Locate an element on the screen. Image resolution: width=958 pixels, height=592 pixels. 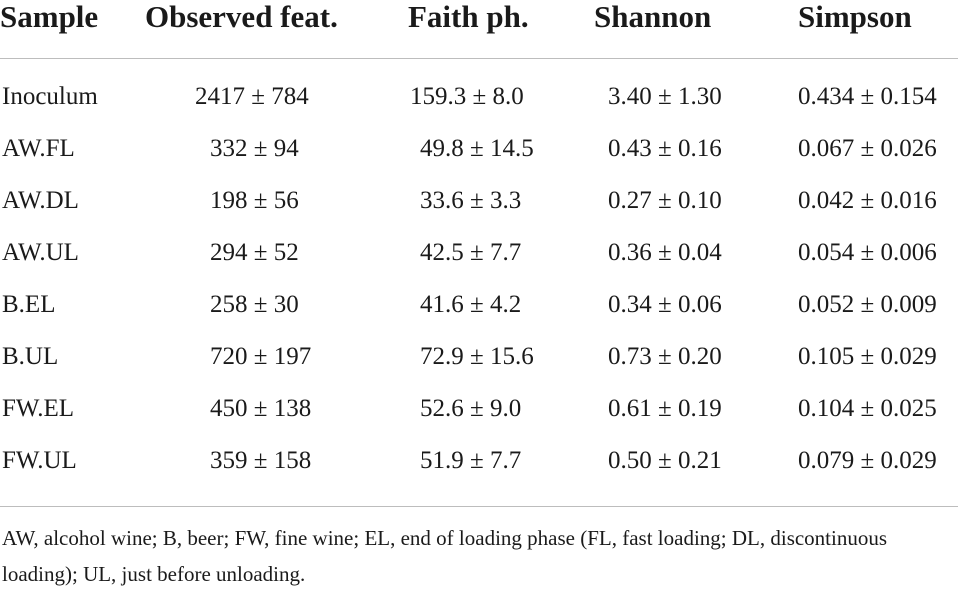
header-simpson: Simpson is located at coordinates (855, 17).